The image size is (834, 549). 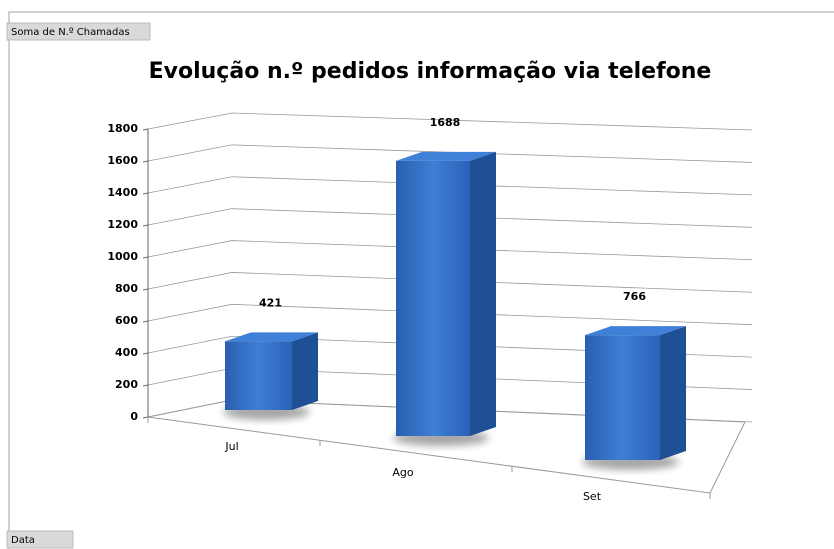 What do you see at coordinates (40, 539) in the screenshot?
I see `axis-field-button` at bounding box center [40, 539].